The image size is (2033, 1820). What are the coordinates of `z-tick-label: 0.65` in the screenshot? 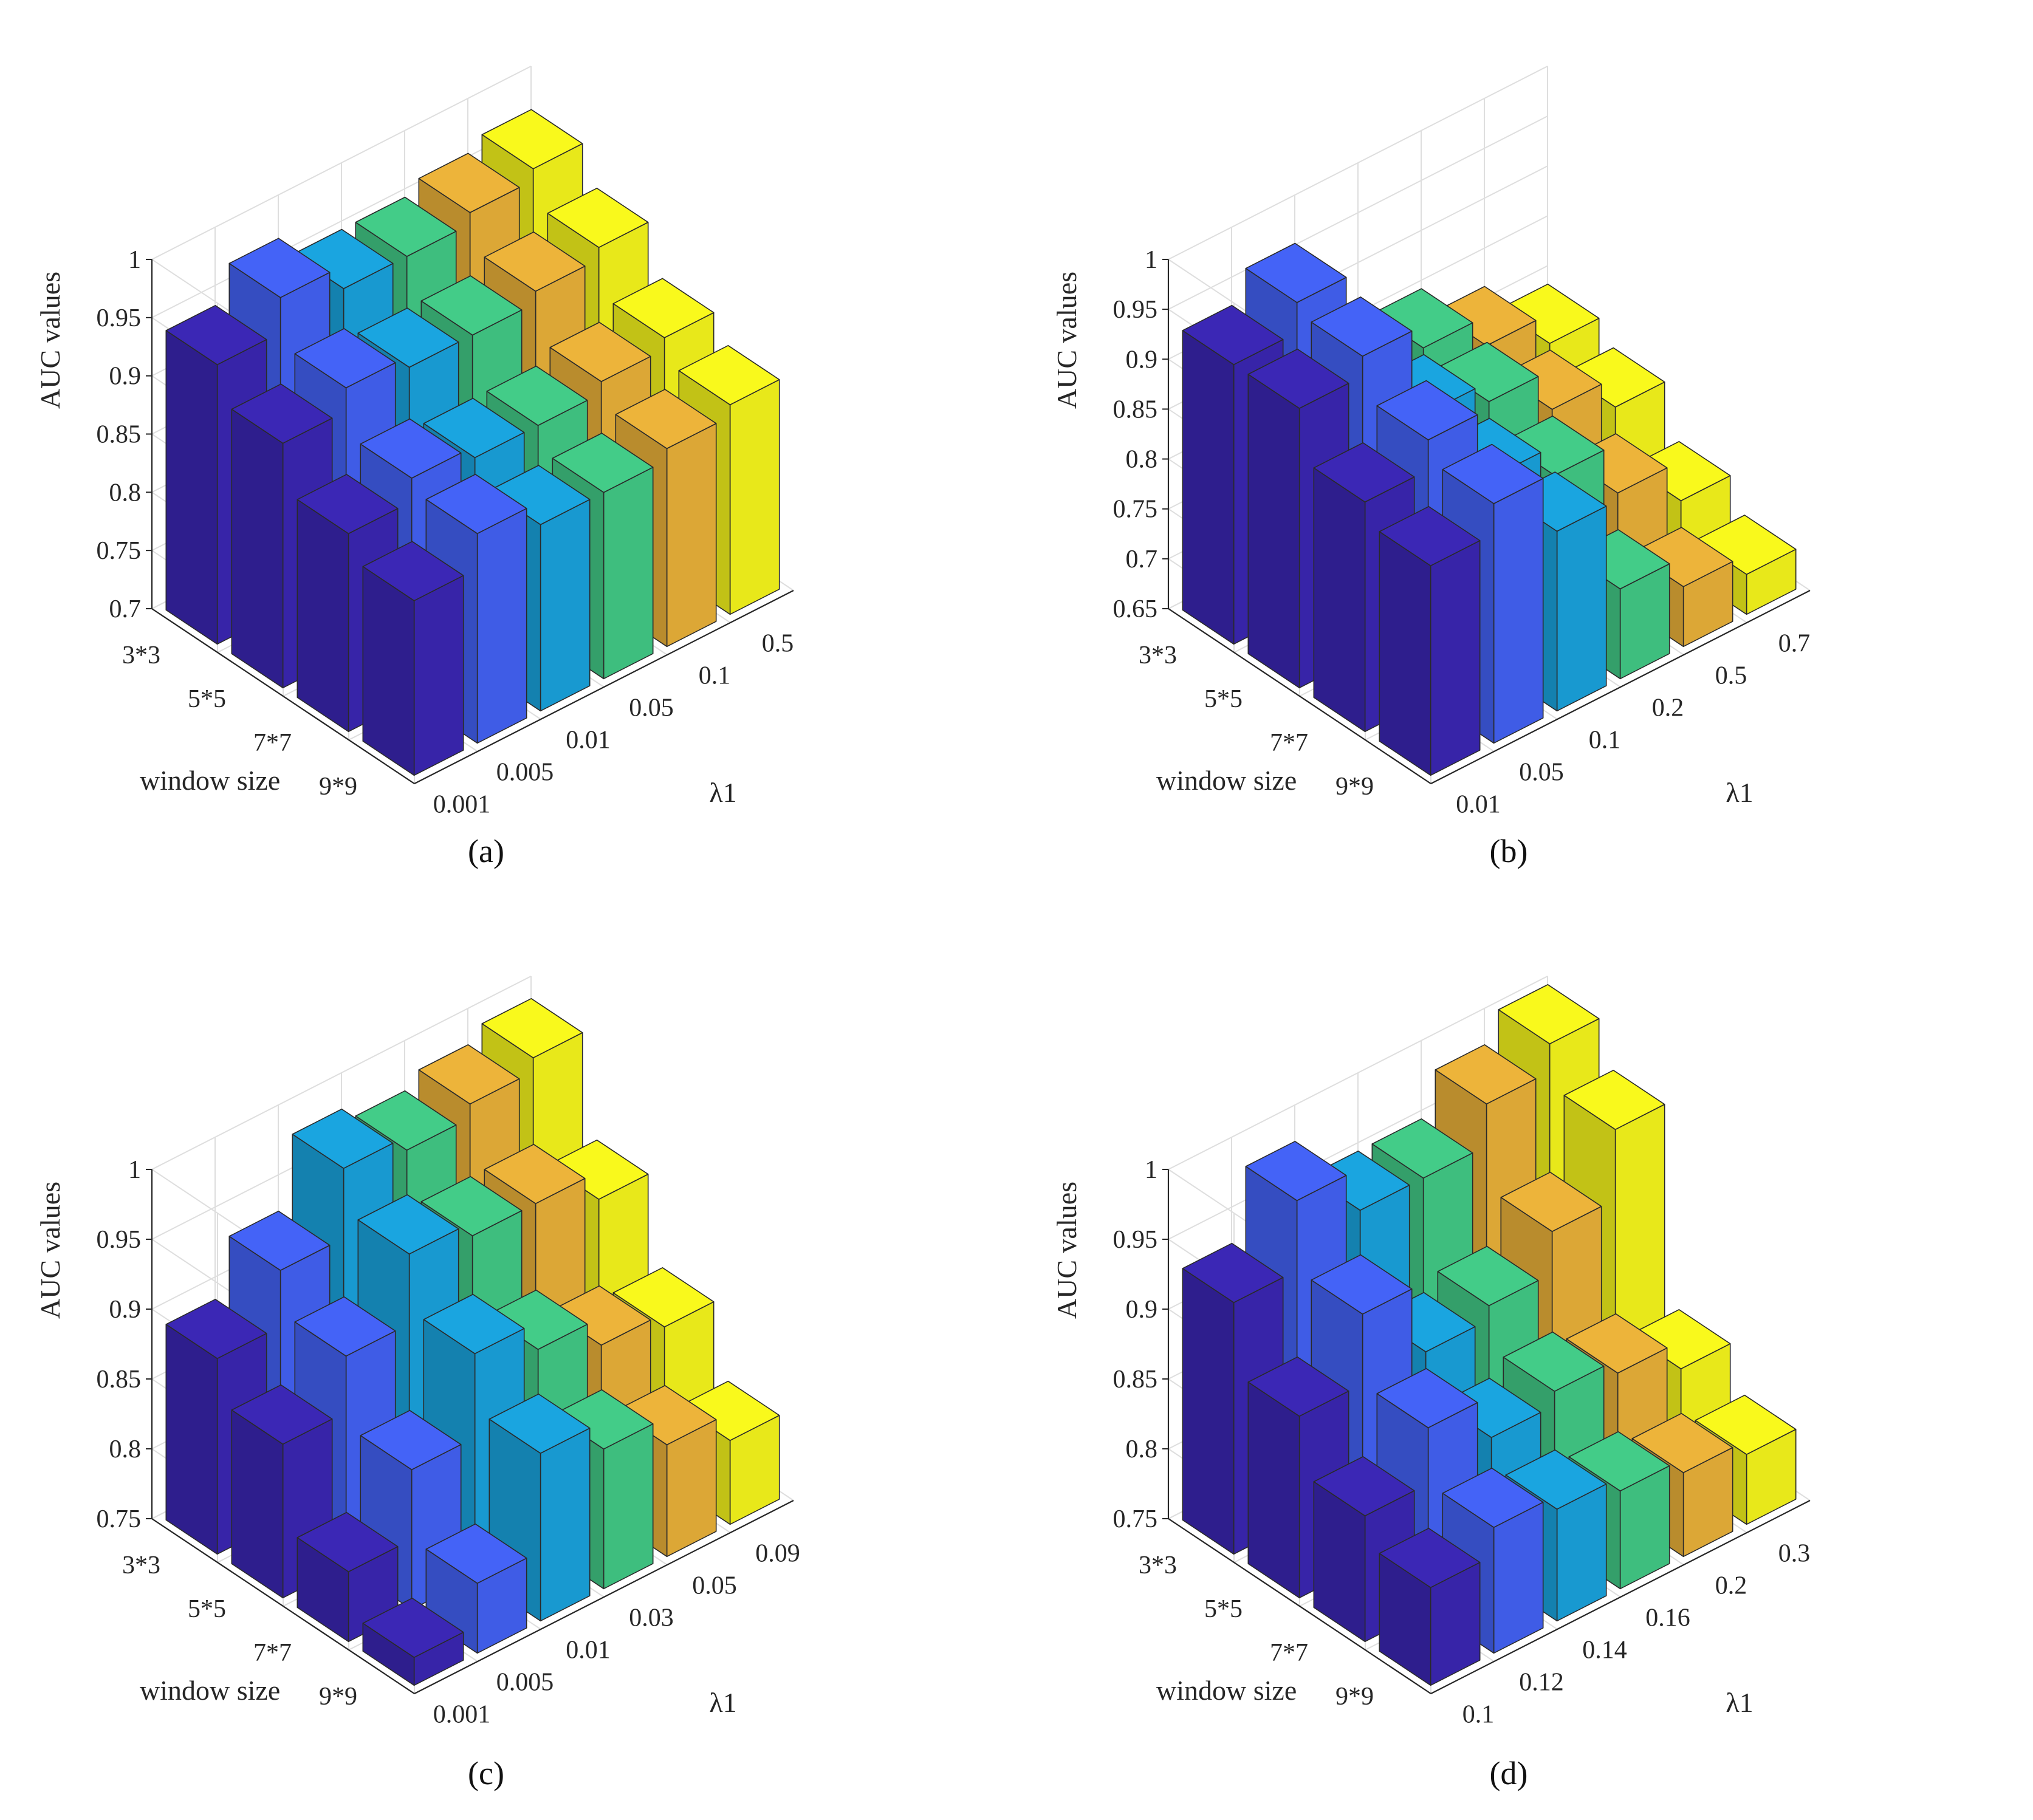 It's located at (1135, 609).